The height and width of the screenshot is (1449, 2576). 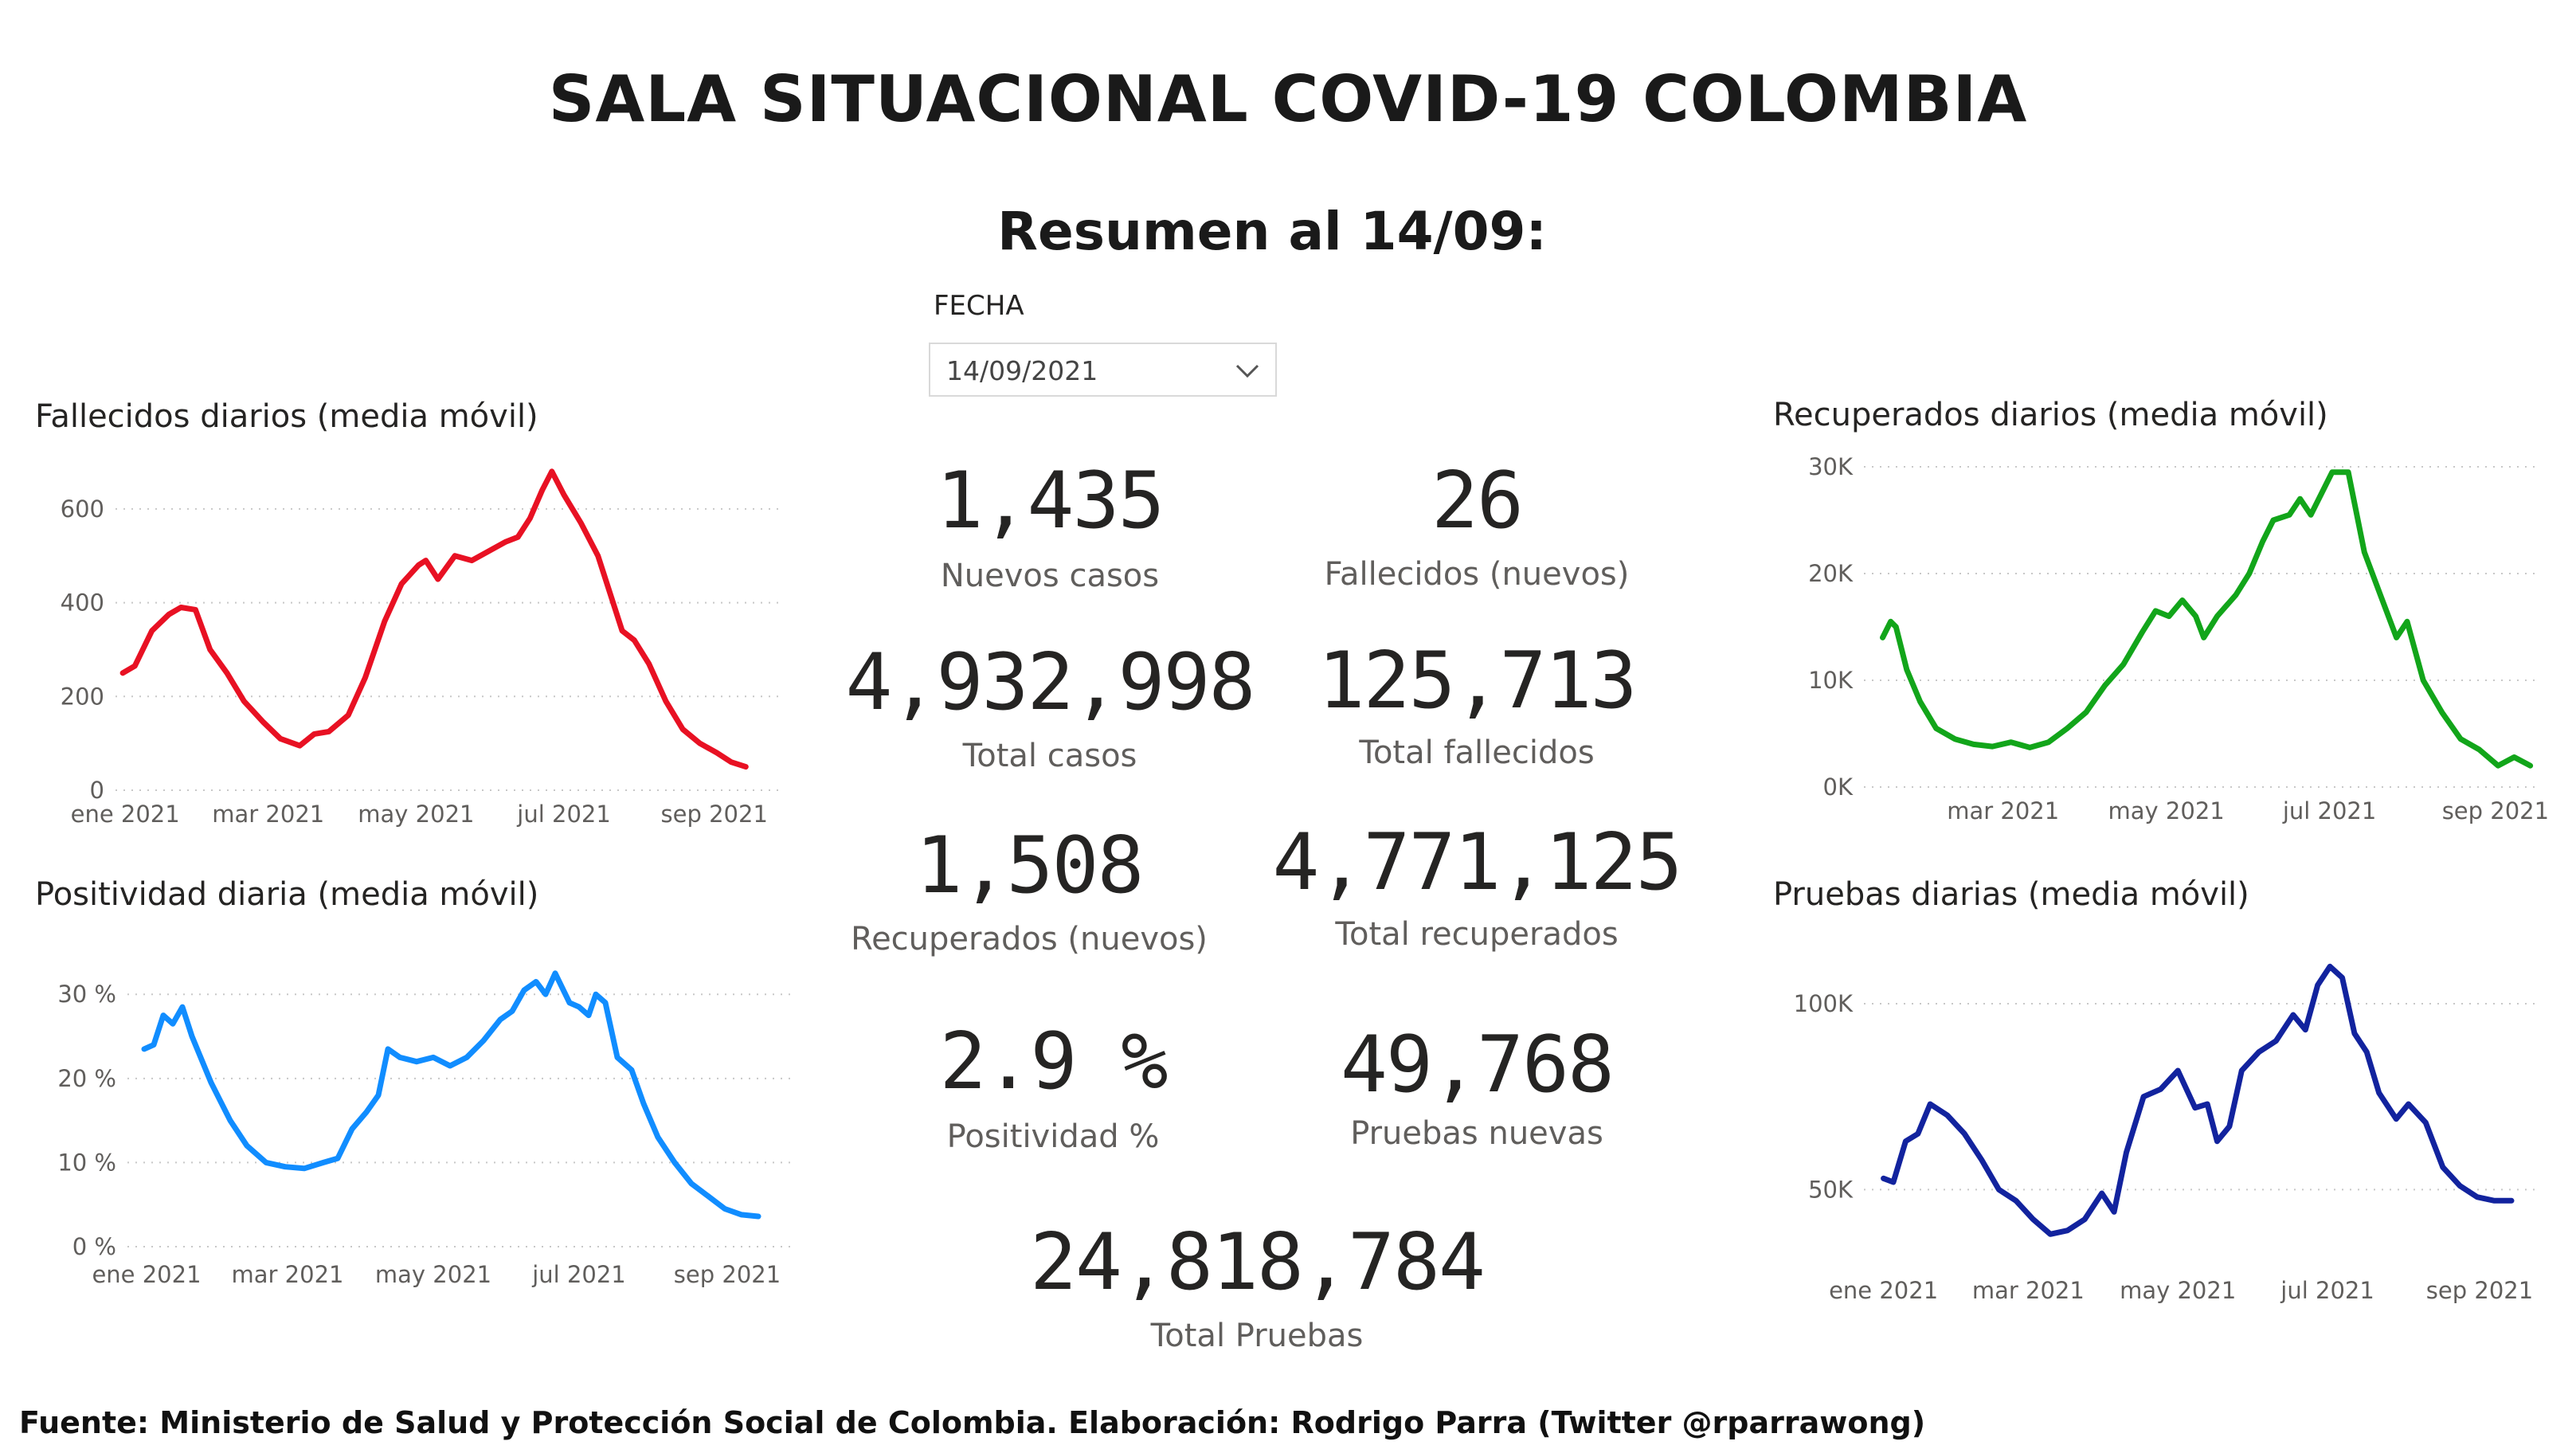 I want to click on kpi-total-casos-value: 4,932,998, so click(x=1050, y=683).